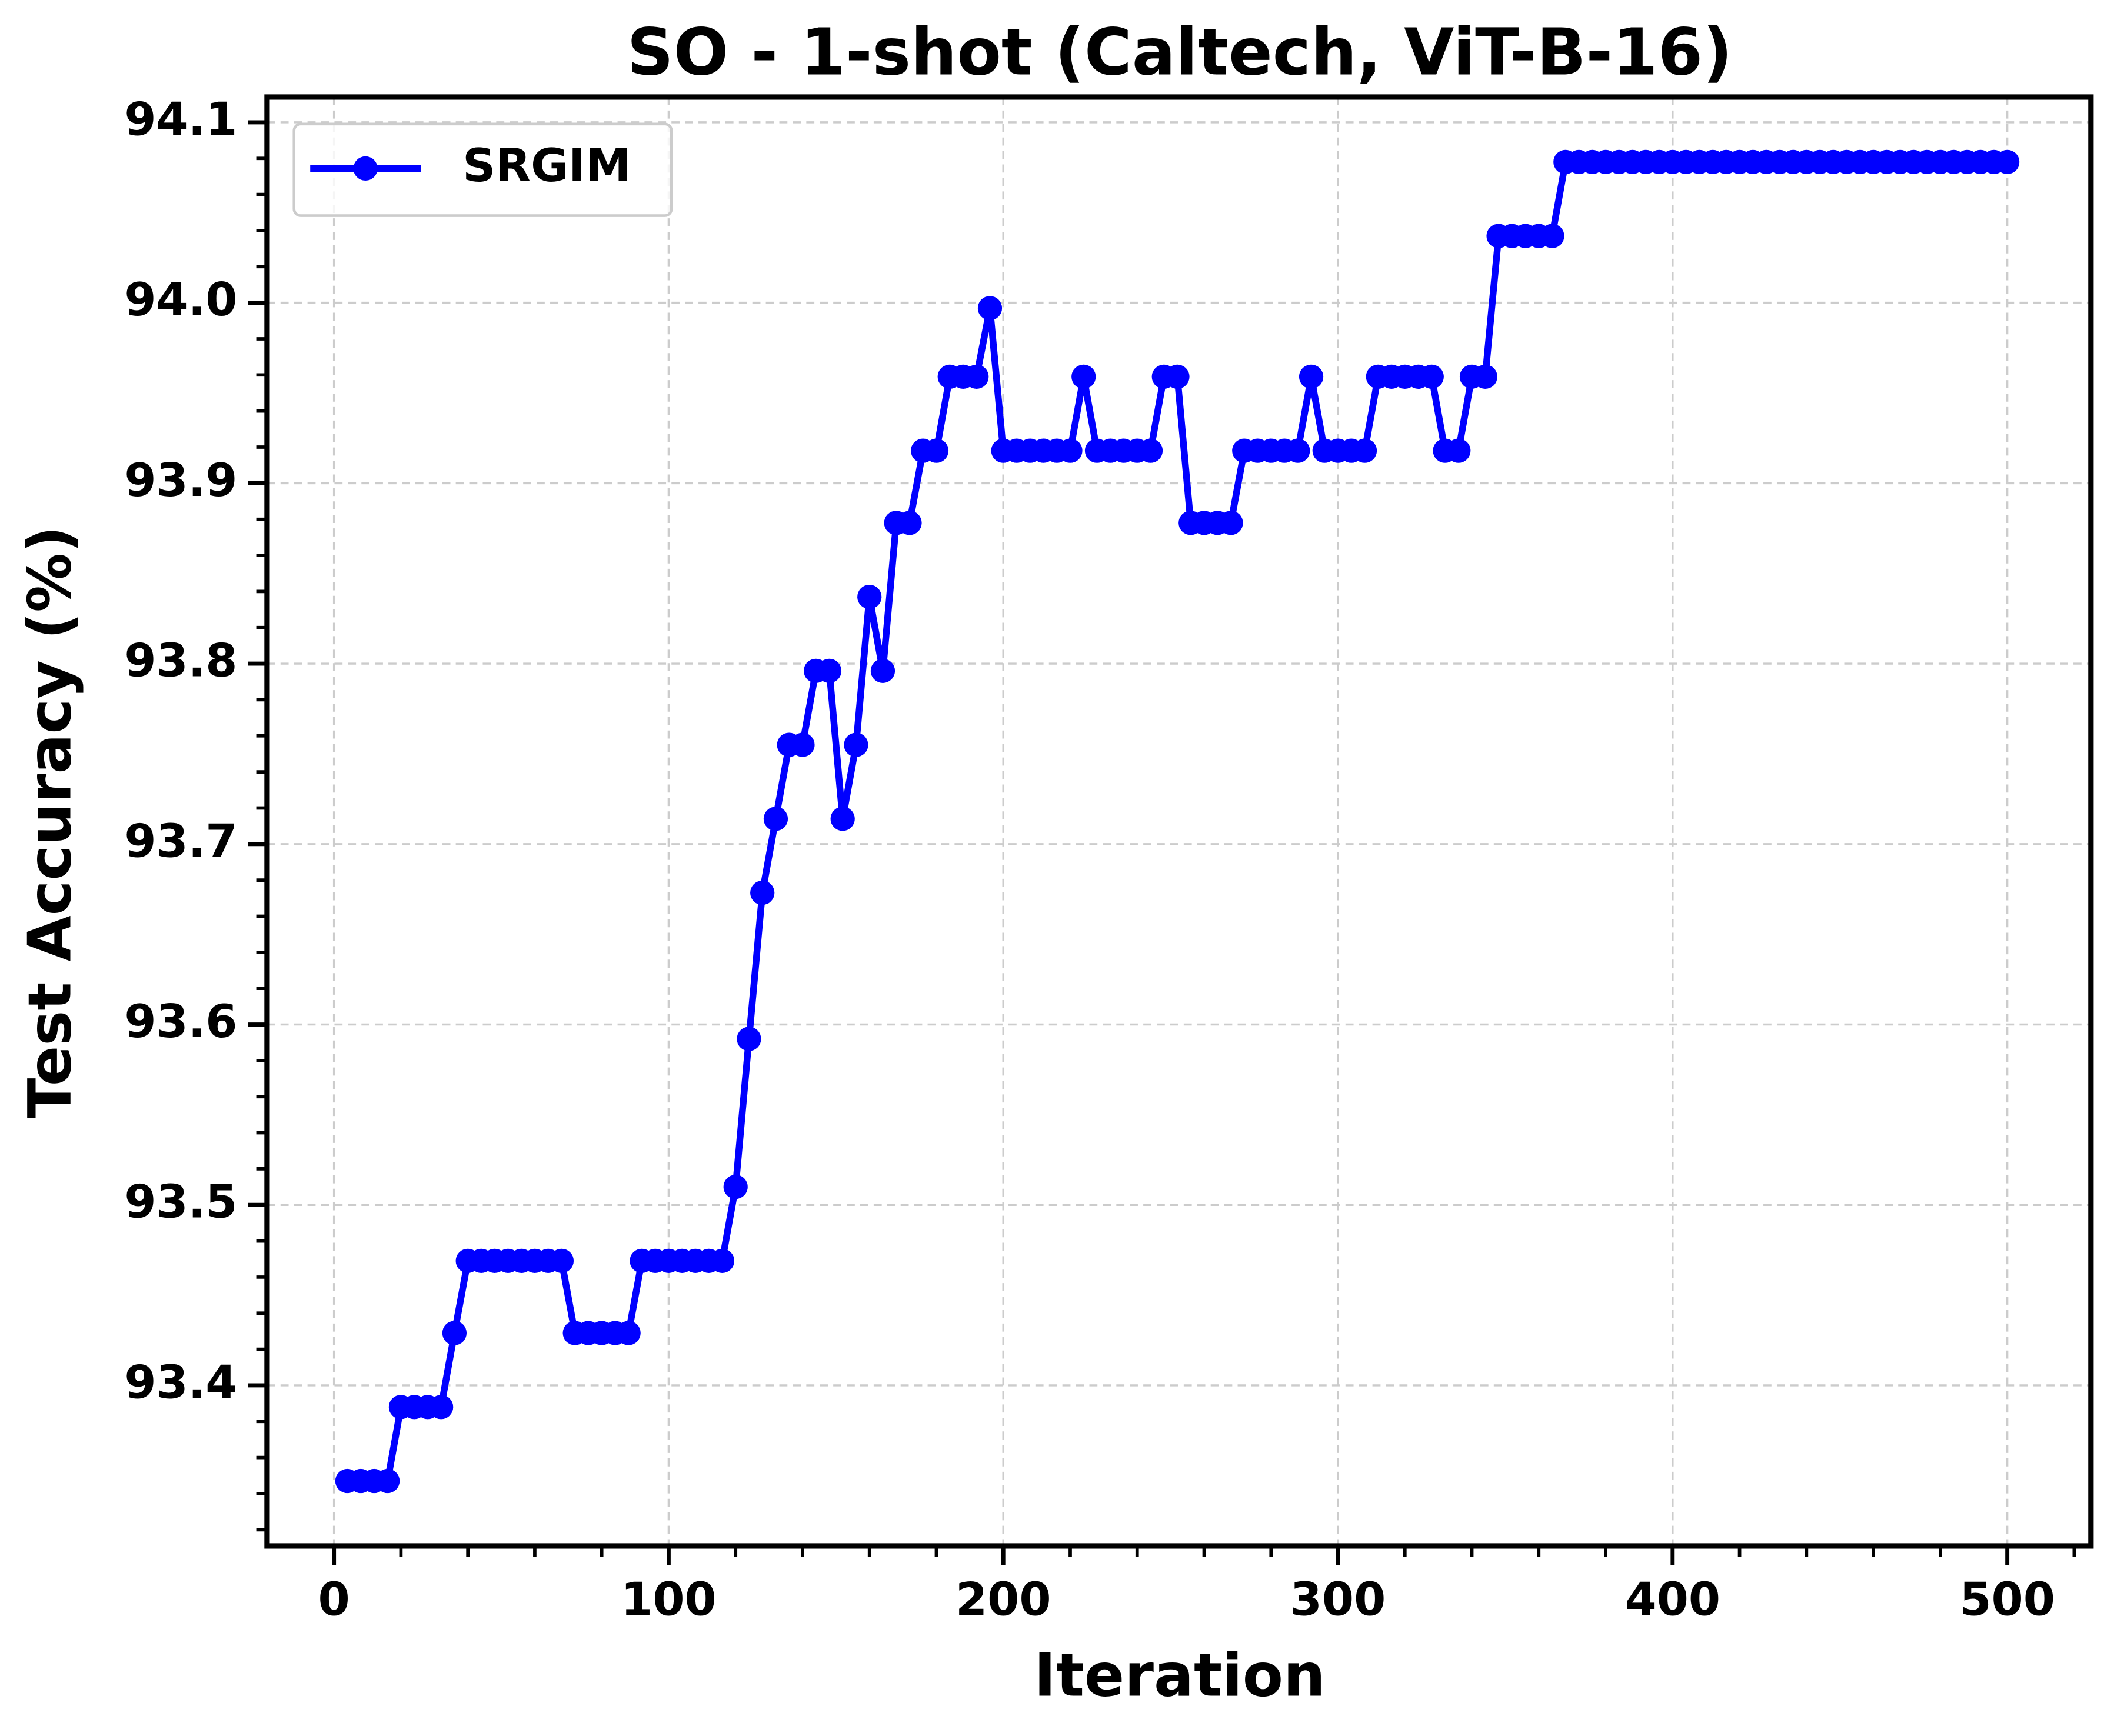 This screenshot has width=2114, height=1736. I want to click on y-axis-label: Test Accuracy (%), so click(50, 822).